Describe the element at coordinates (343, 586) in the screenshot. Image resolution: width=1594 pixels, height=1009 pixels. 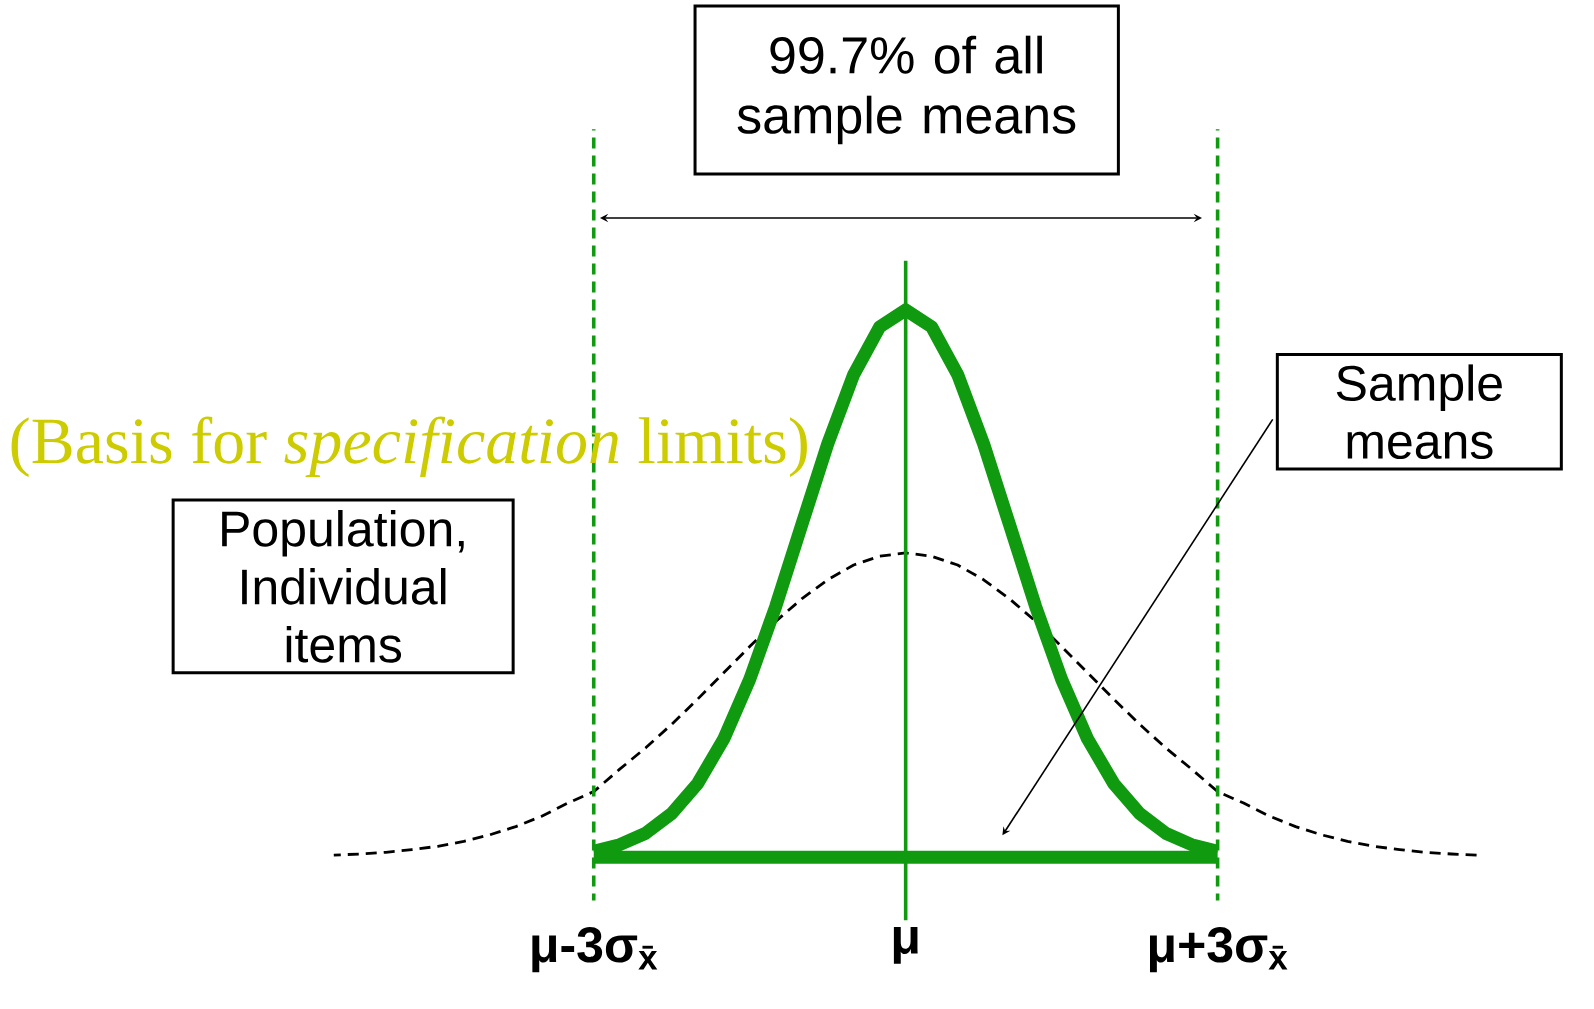
I see `text: Population, Individual items` at that location.